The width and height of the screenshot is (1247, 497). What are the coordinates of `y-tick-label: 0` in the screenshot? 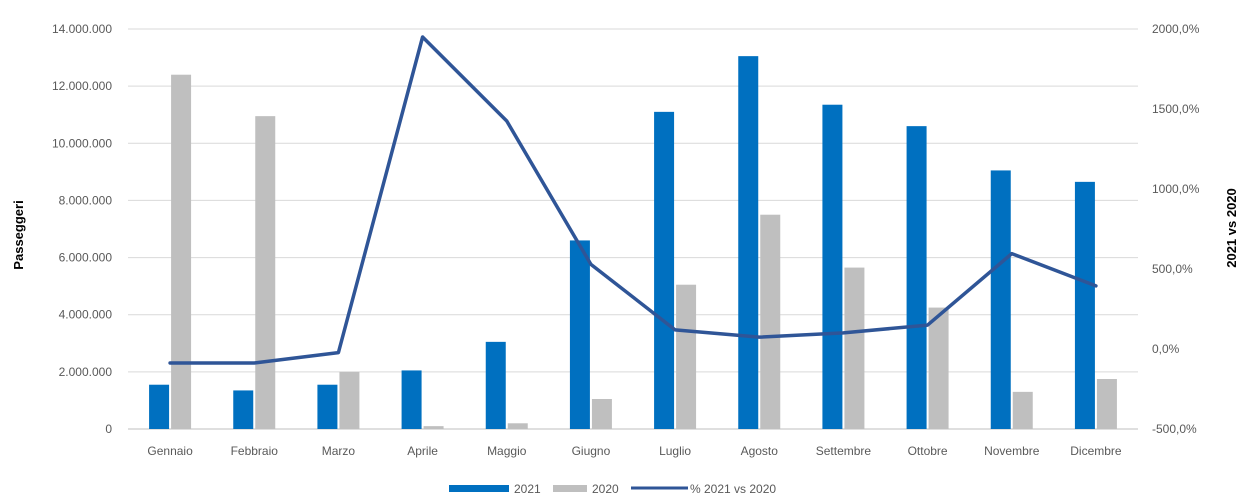 It's located at (108, 429).